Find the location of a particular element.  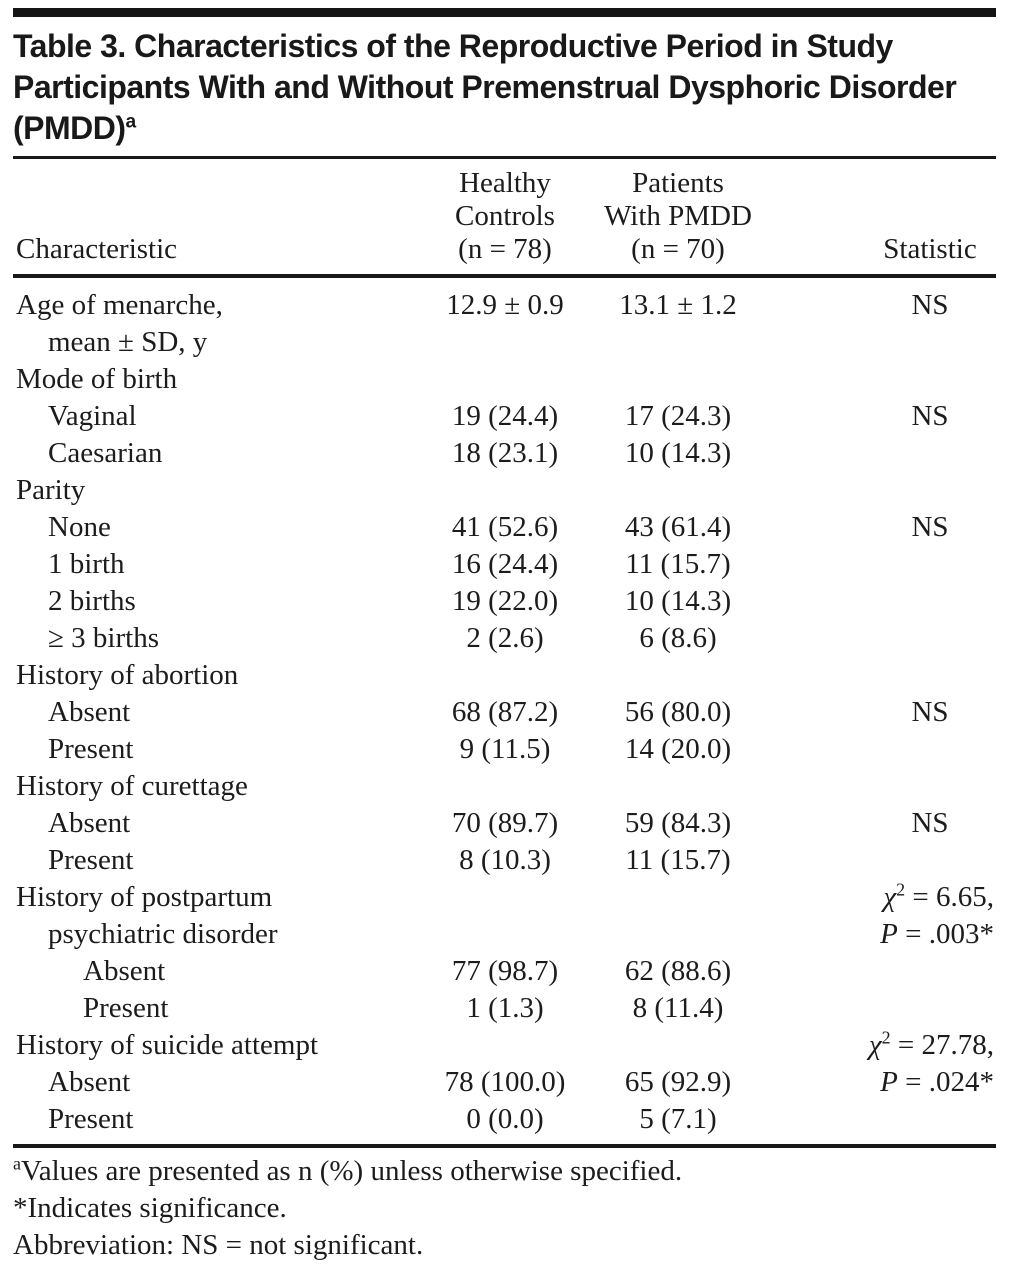

statistic-value: χ2 = 27.78, is located at coordinates (931, 1044).